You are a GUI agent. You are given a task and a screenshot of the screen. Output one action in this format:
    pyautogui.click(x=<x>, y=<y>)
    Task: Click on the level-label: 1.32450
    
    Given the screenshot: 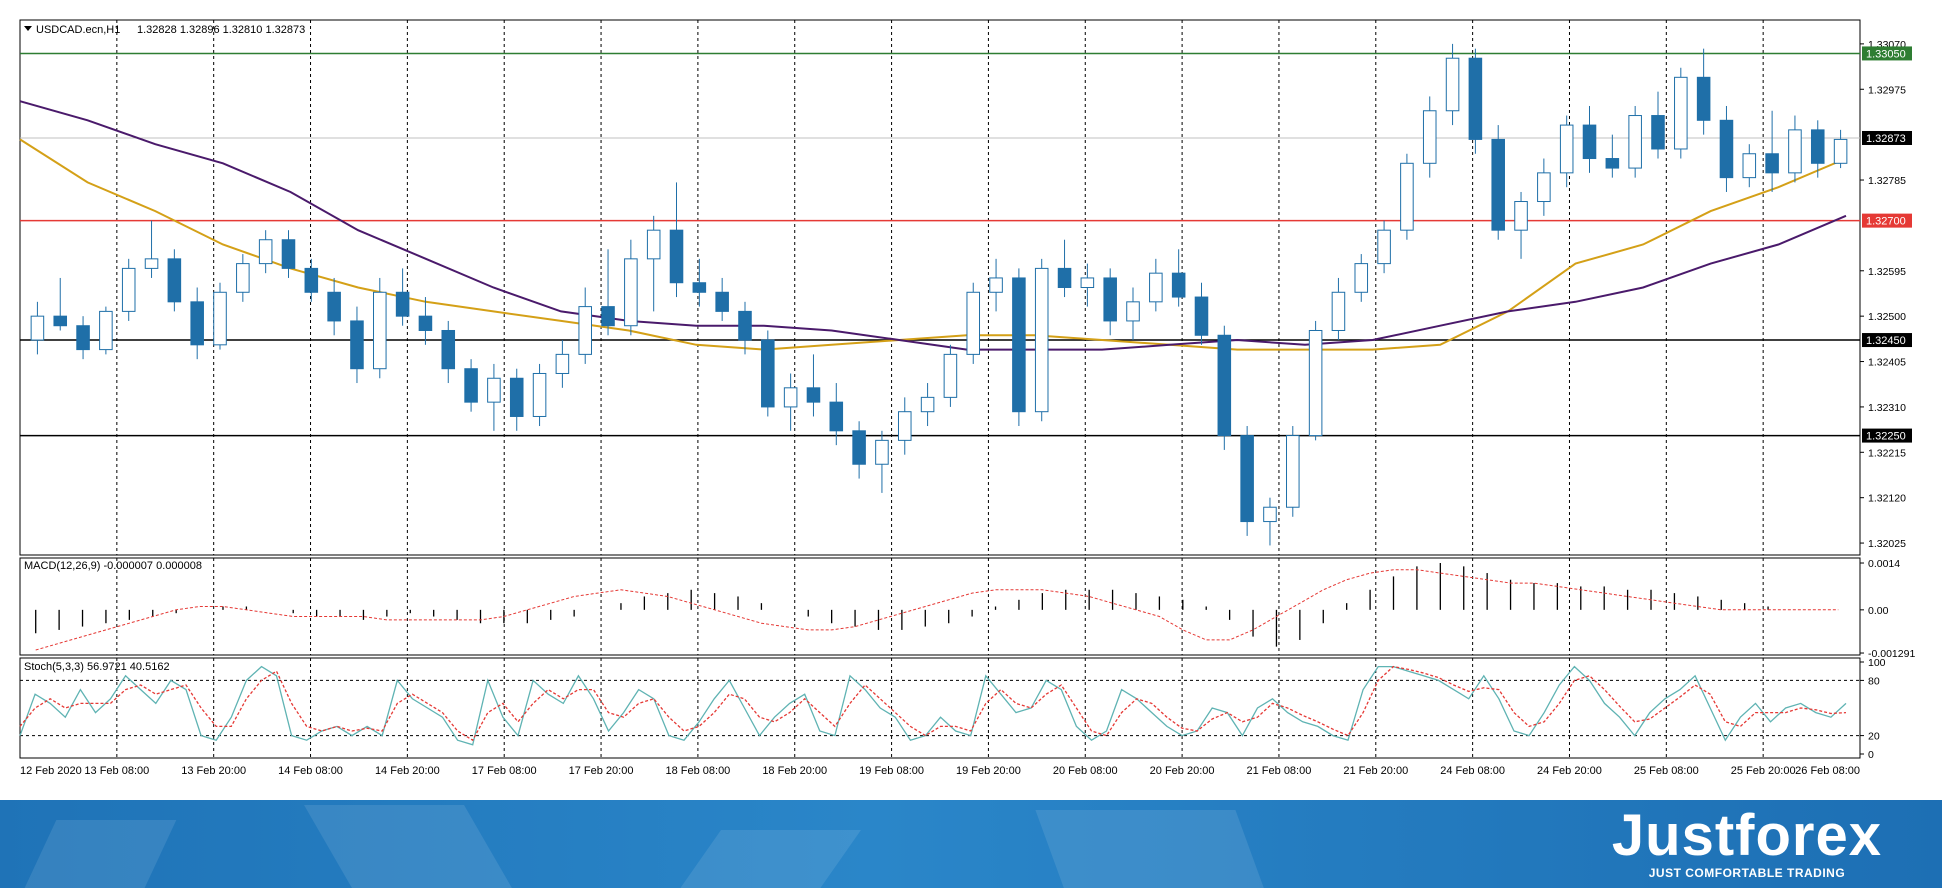 What is the action you would take?
    pyautogui.click(x=1886, y=341)
    